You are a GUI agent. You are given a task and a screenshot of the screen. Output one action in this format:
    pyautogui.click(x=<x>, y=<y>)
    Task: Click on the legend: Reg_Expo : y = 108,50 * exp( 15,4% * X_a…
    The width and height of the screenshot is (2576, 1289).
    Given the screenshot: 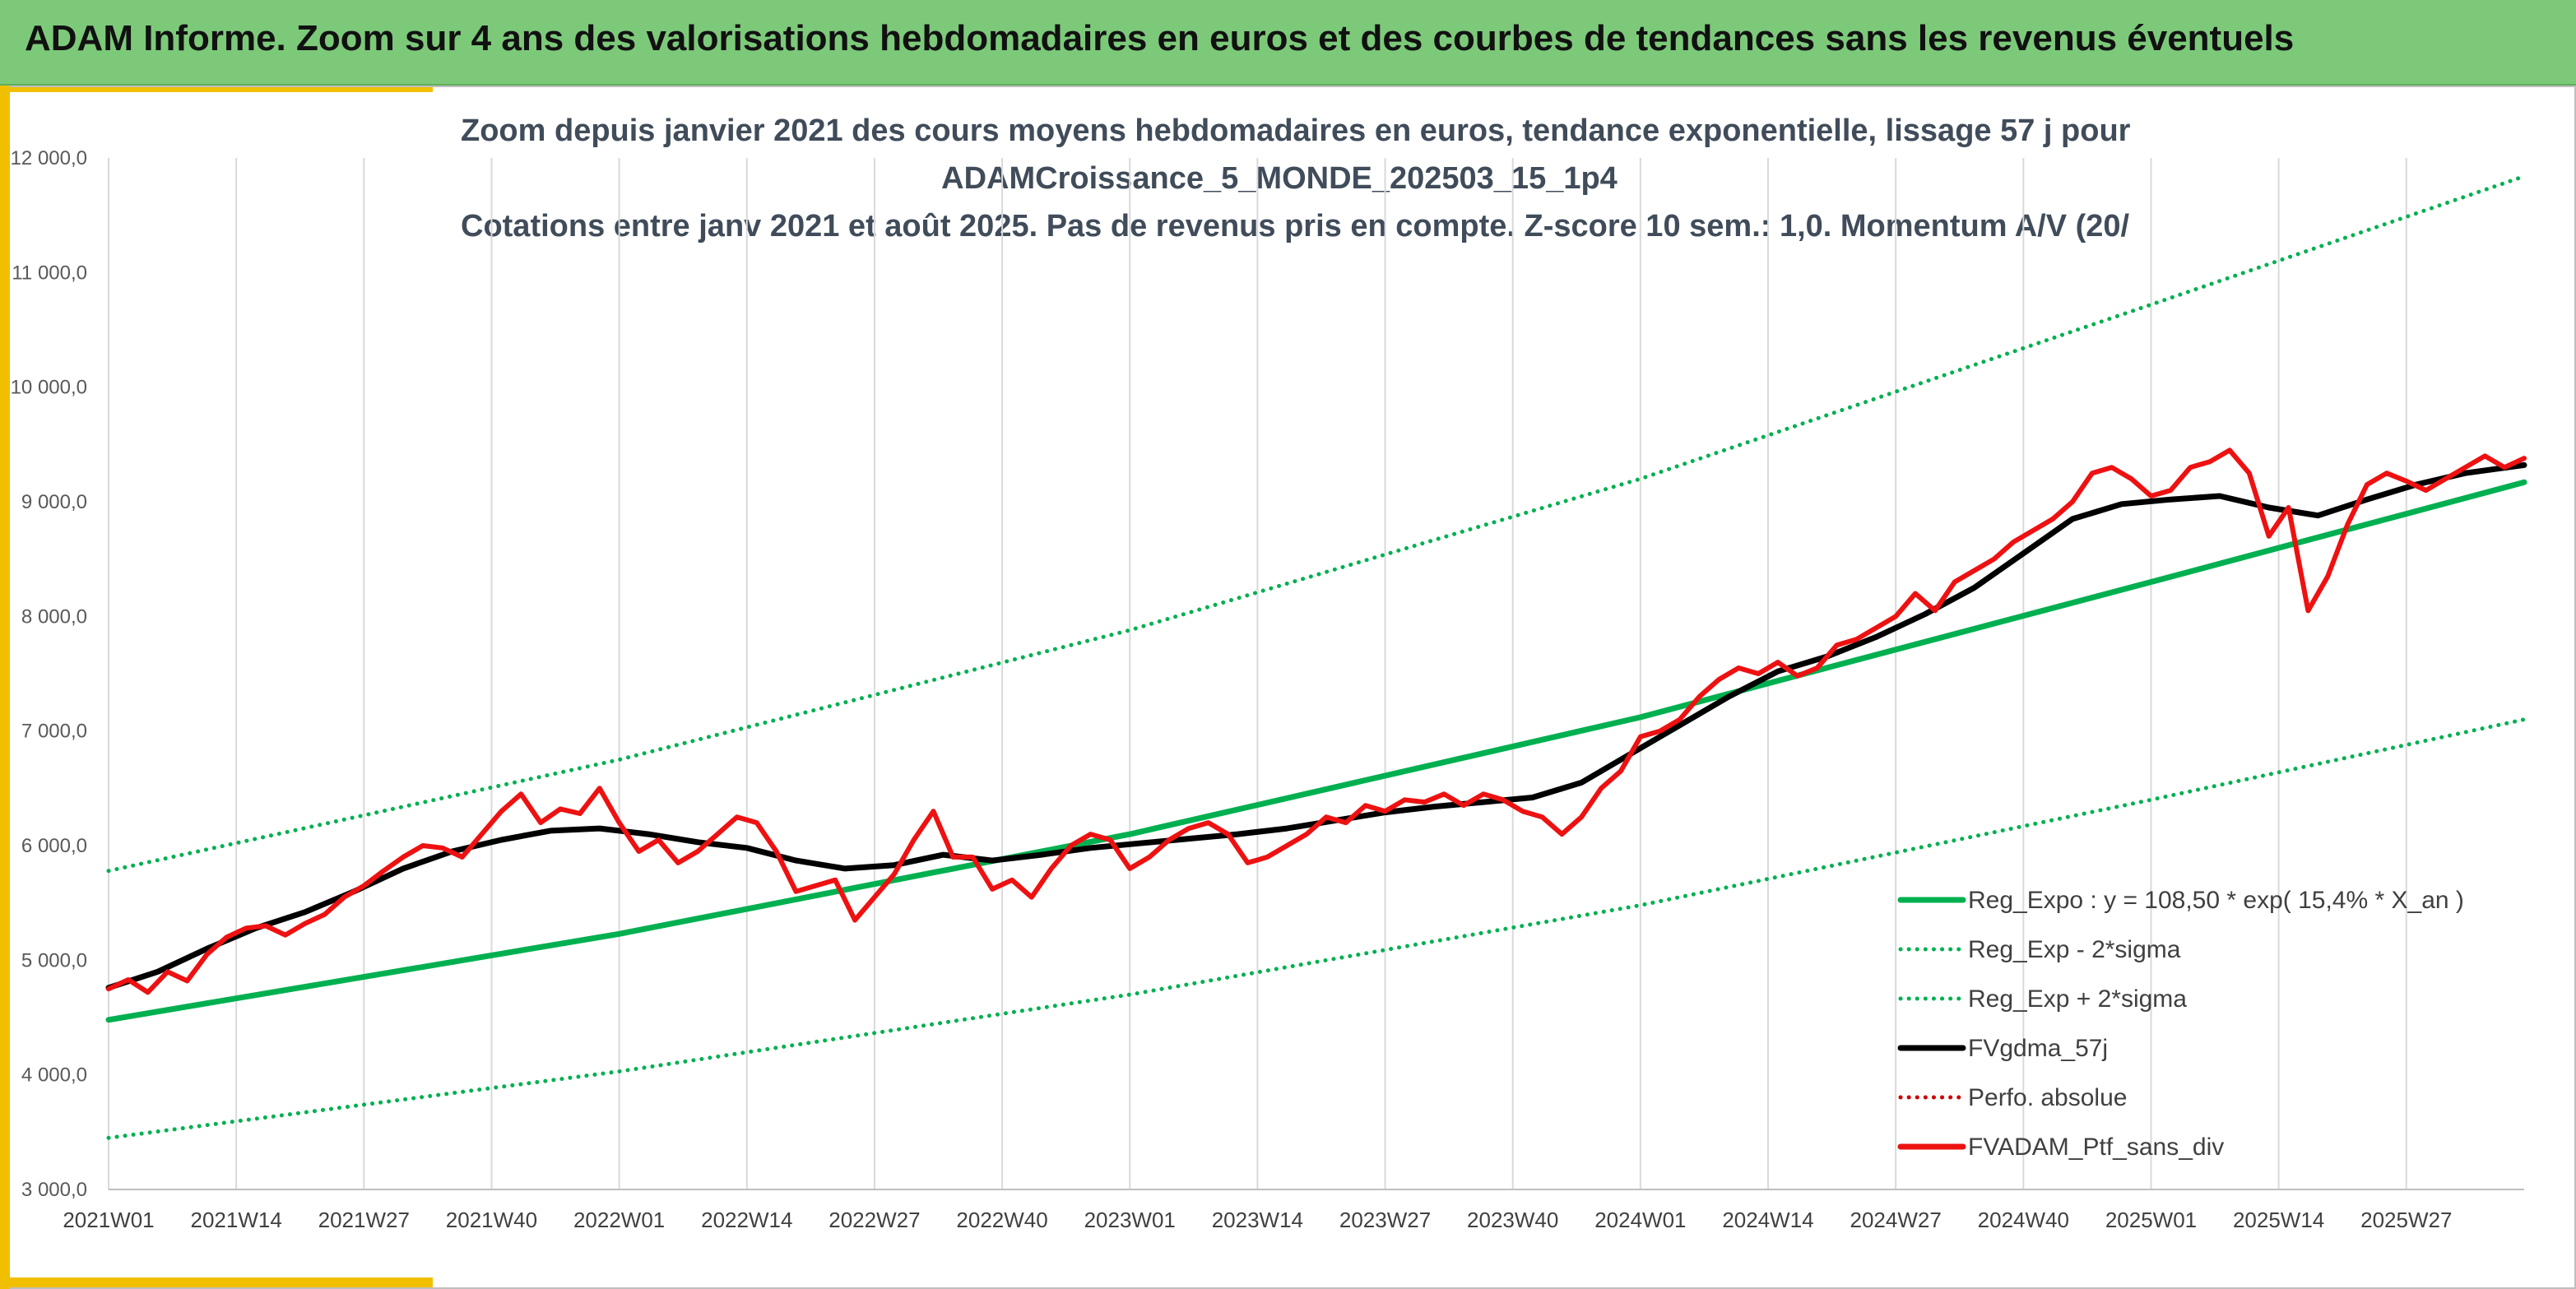 What is the action you would take?
    pyautogui.click(x=2180, y=1024)
    